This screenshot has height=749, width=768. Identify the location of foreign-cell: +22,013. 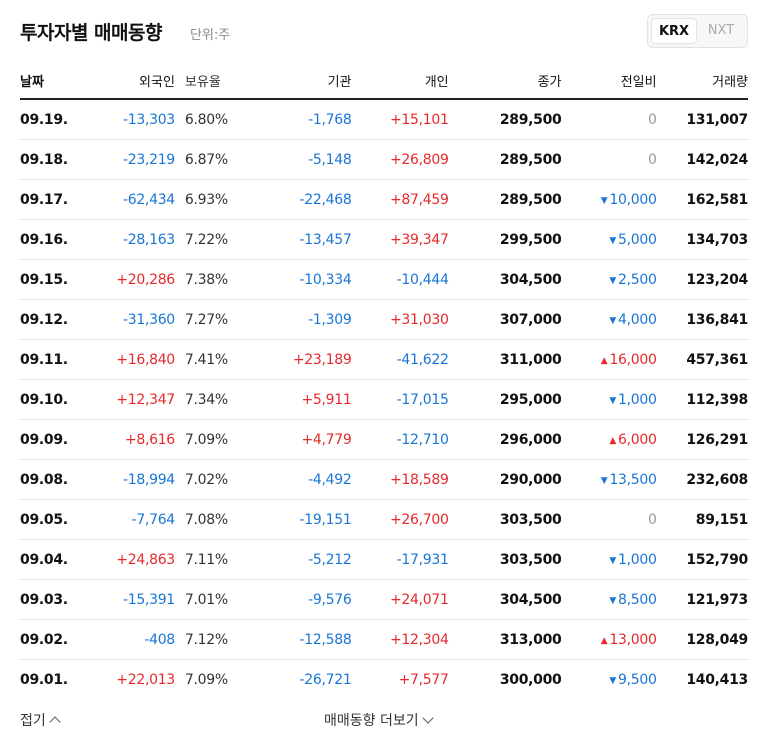
(128, 680).